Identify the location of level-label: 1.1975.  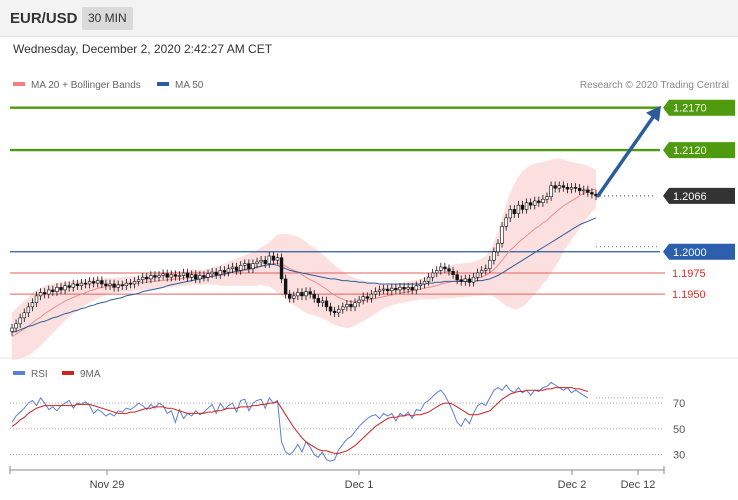
(689, 274).